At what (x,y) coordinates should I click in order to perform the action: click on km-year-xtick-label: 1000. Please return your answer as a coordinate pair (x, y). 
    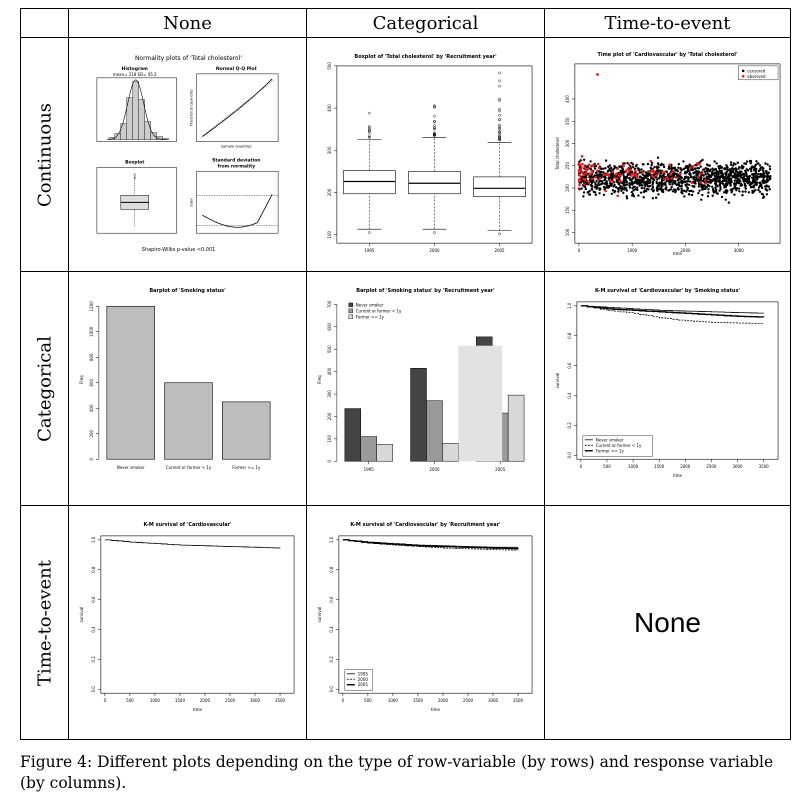
    Looking at the image, I should click on (393, 700).